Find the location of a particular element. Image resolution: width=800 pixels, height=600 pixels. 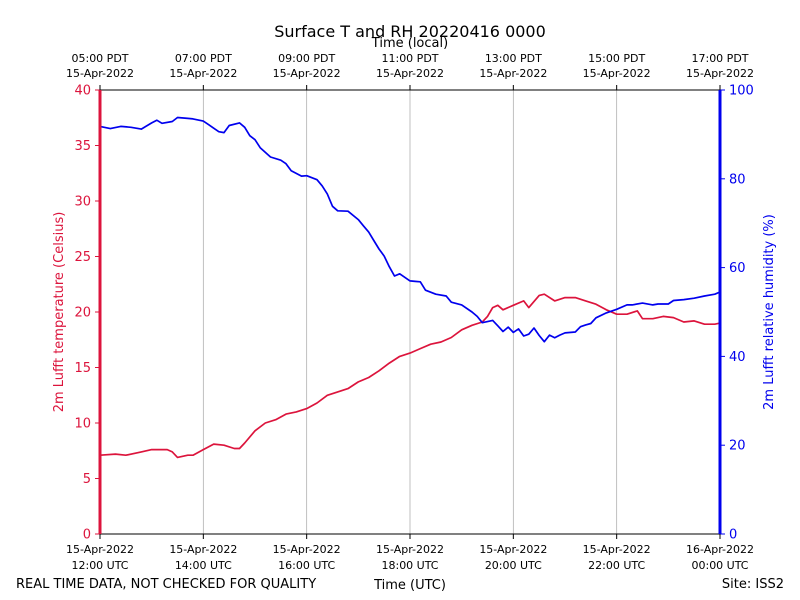

quality-disclaimer: REAL TIME DATA, NOT CHECKED FOR QUALITY is located at coordinates (166, 584).